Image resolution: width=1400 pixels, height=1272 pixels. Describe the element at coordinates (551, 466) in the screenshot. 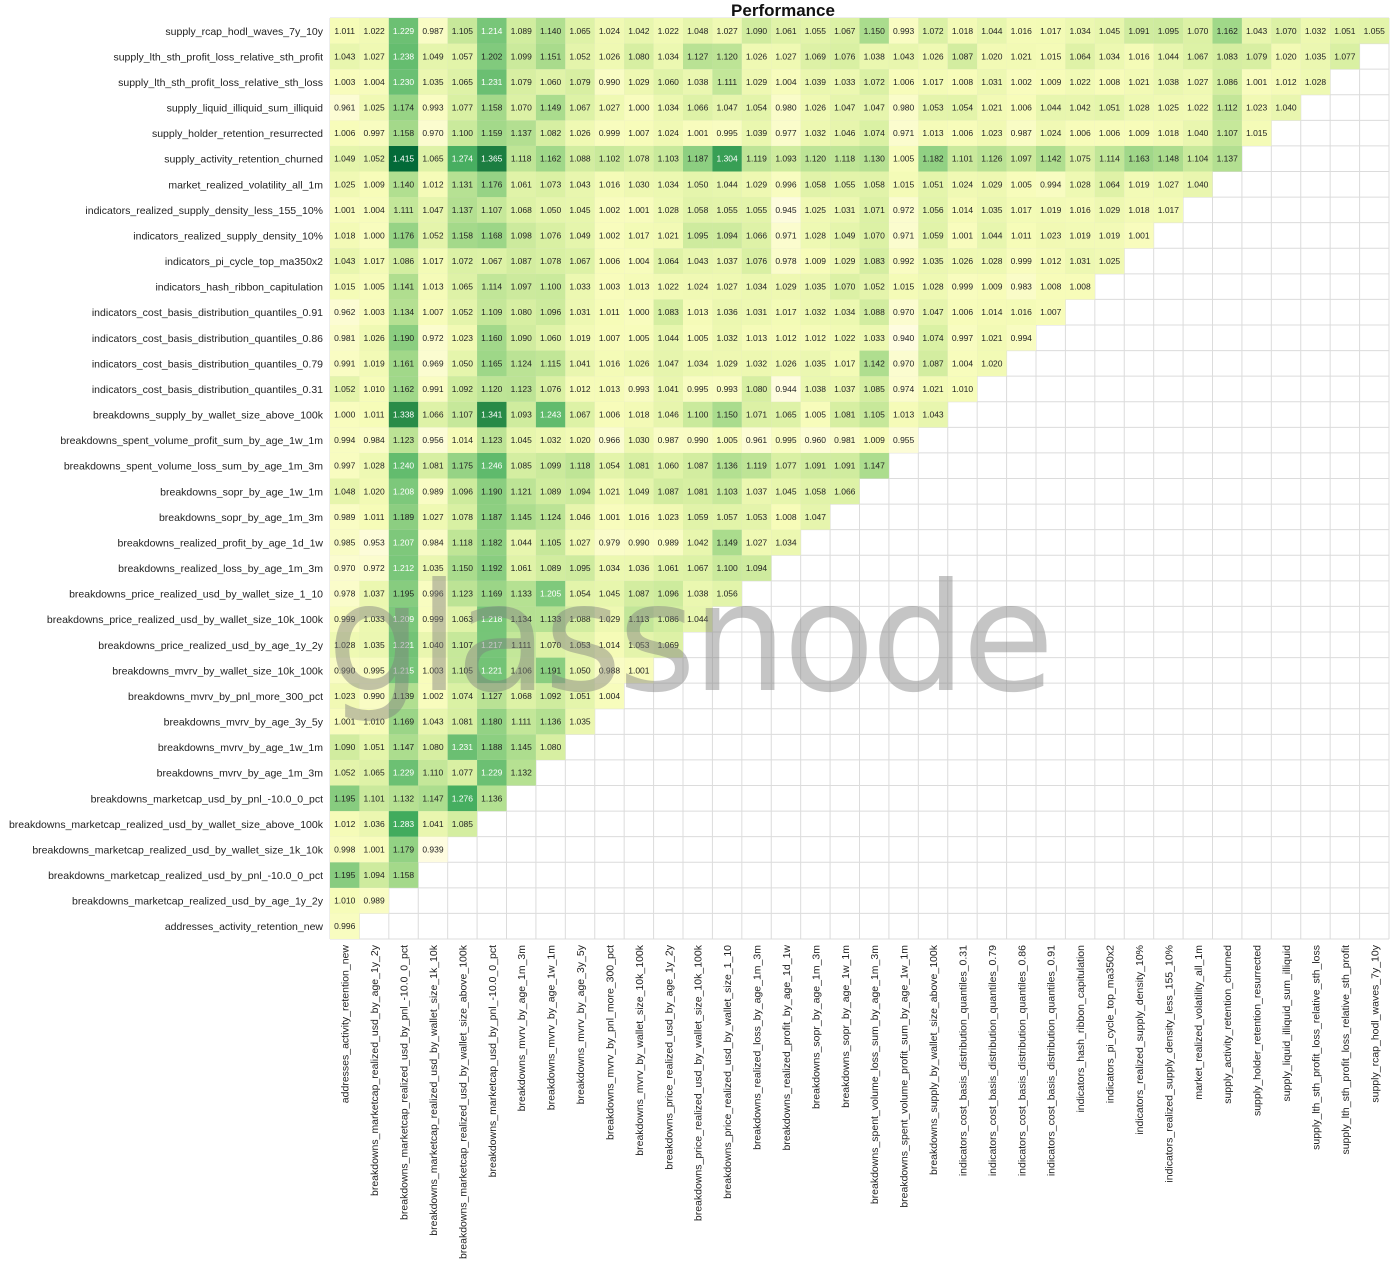

I see `cell-value-label: 1.099` at that location.